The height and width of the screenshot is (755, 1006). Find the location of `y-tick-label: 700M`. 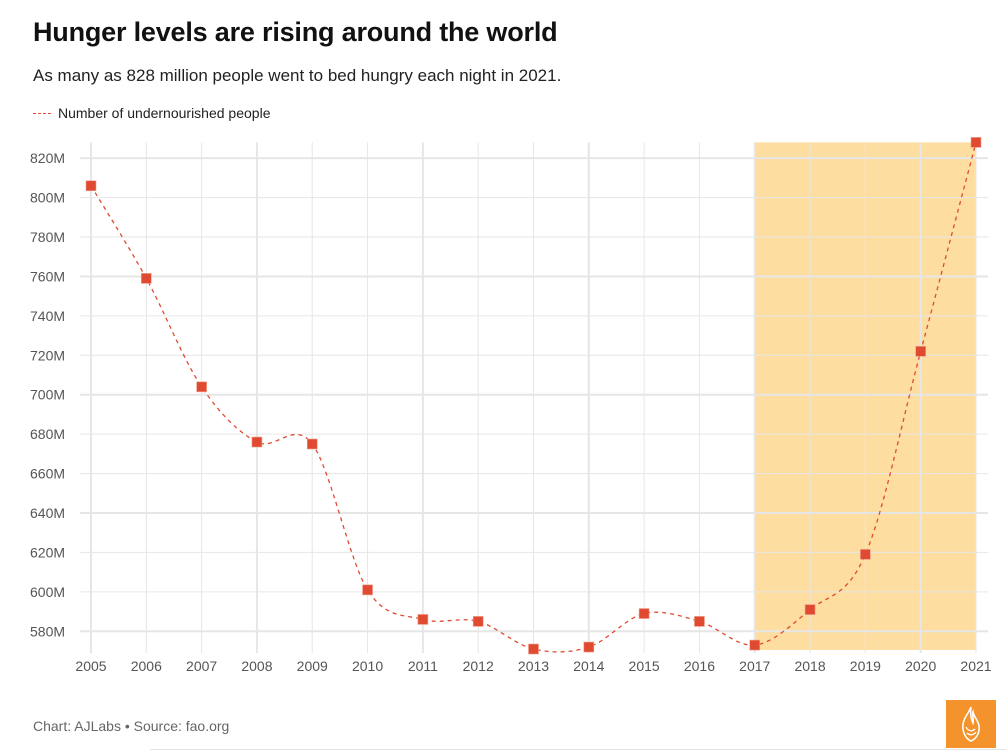

y-tick-label: 700M is located at coordinates (47, 395).